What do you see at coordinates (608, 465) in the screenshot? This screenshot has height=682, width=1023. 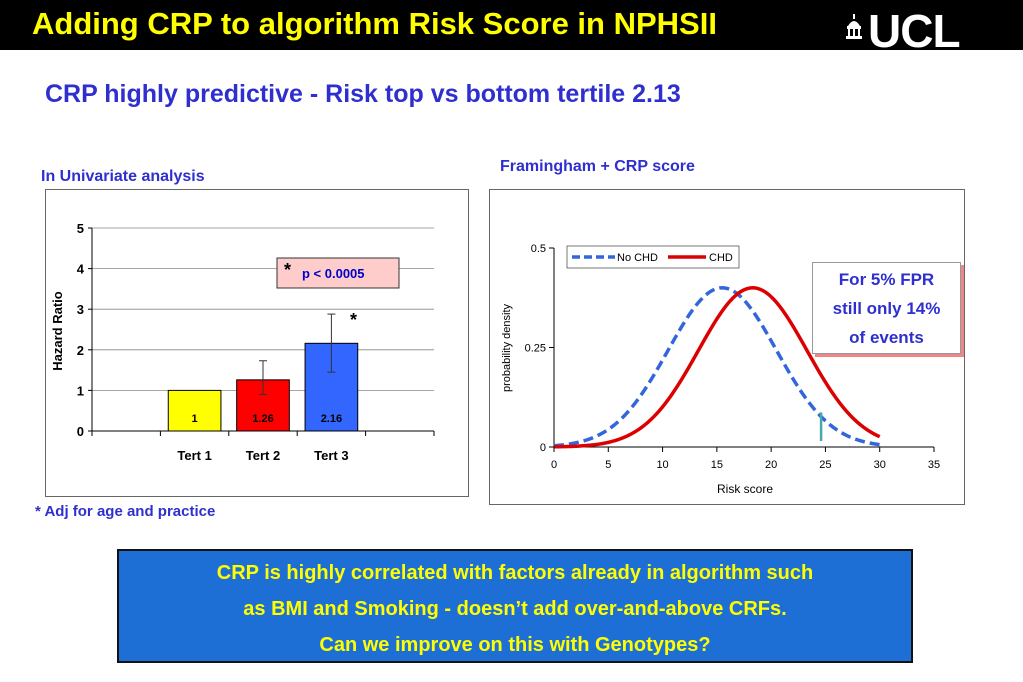 I see `density-xtick-label: 5` at bounding box center [608, 465].